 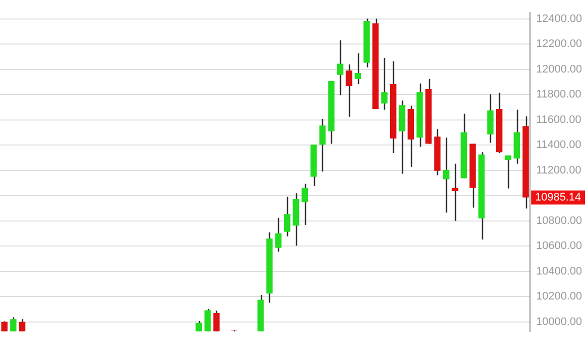 What do you see at coordinates (558, 198) in the screenshot?
I see `text: 10985.14` at bounding box center [558, 198].